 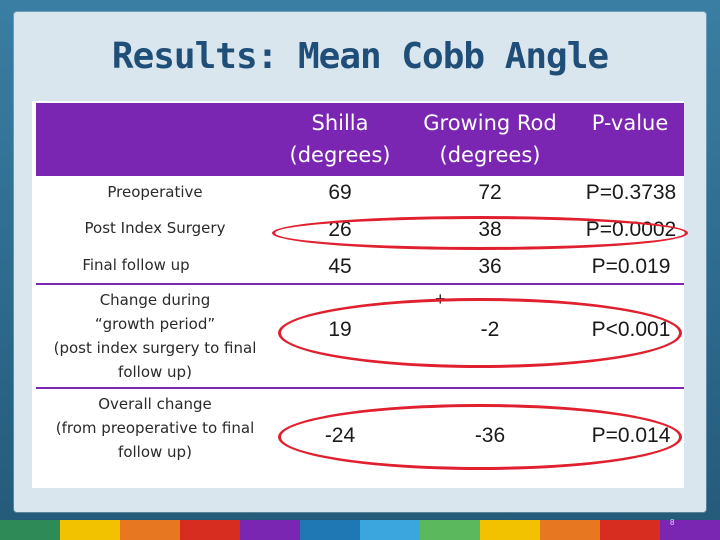 I want to click on cell-growing-final: 36, so click(x=490, y=266).